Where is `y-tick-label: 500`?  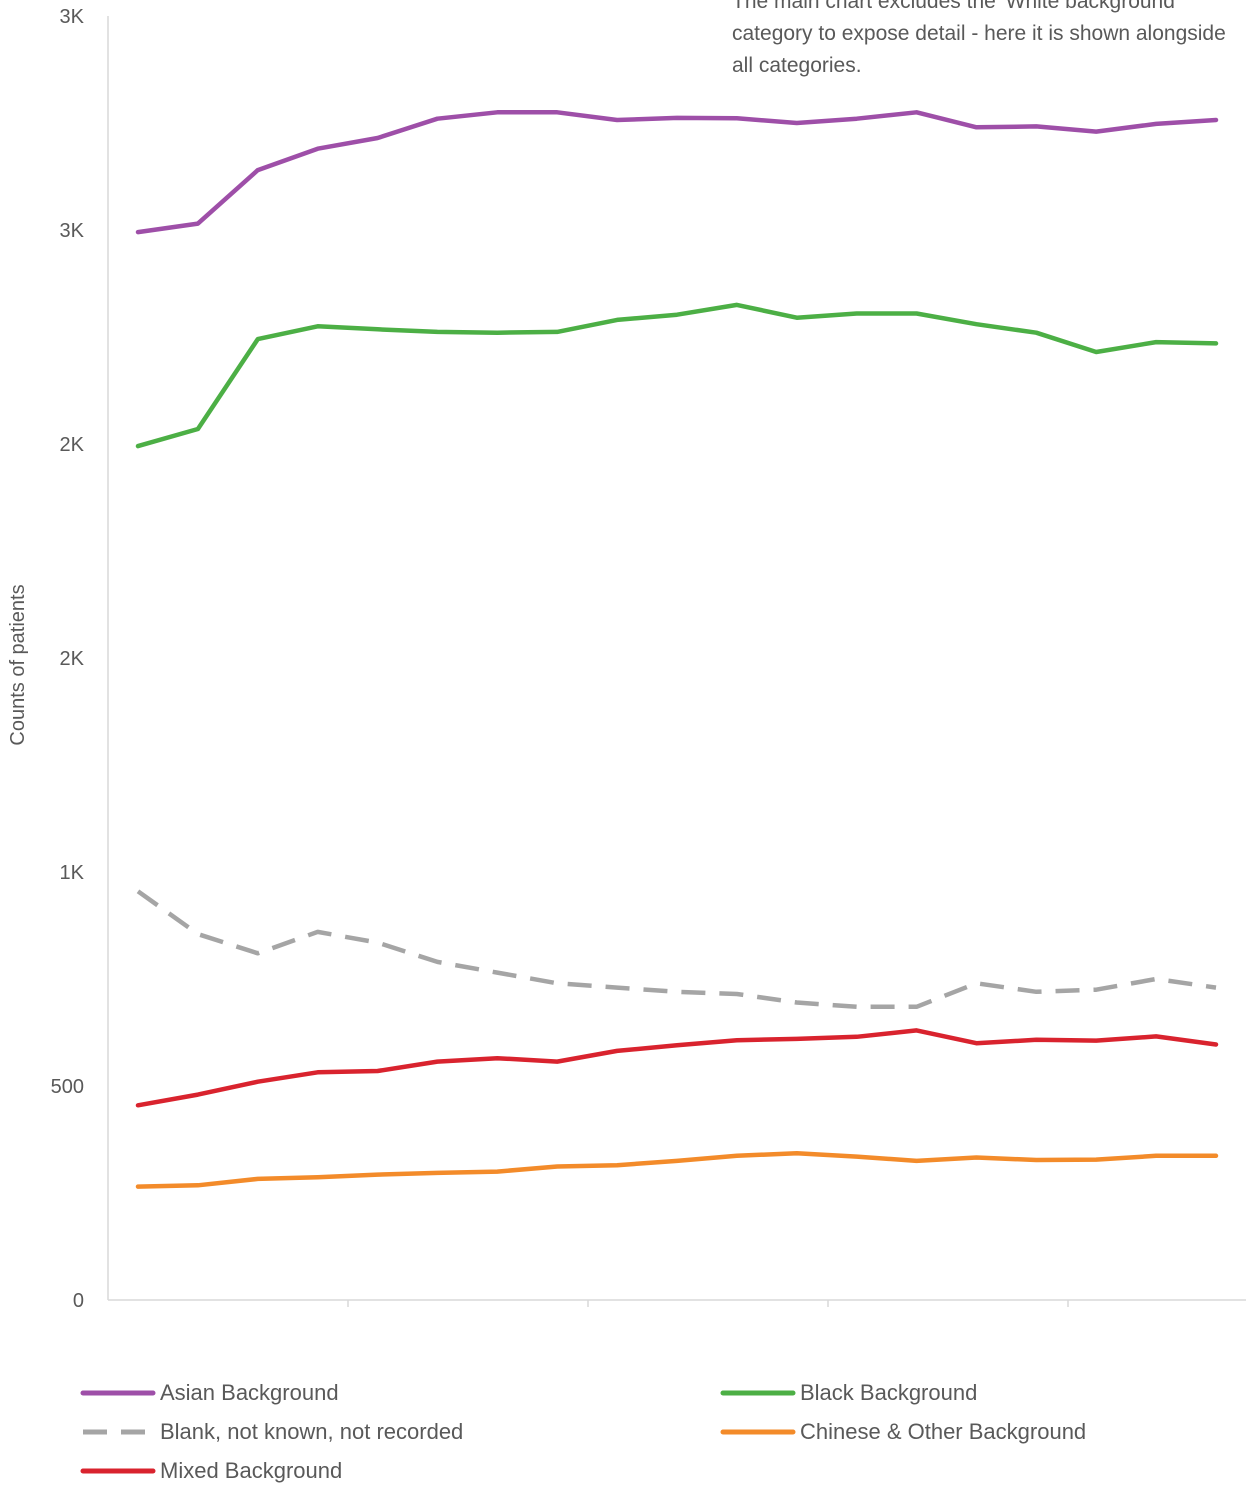
y-tick-label: 500 is located at coordinates (67, 1087).